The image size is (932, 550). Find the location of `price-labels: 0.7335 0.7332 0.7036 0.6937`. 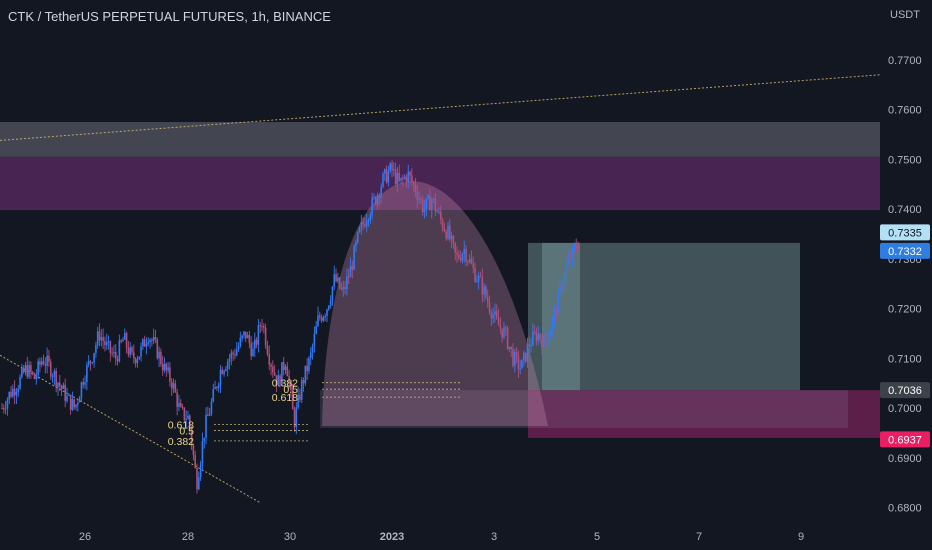

price-labels: 0.7335 0.7332 0.7036 0.6937 is located at coordinates (905, 336).